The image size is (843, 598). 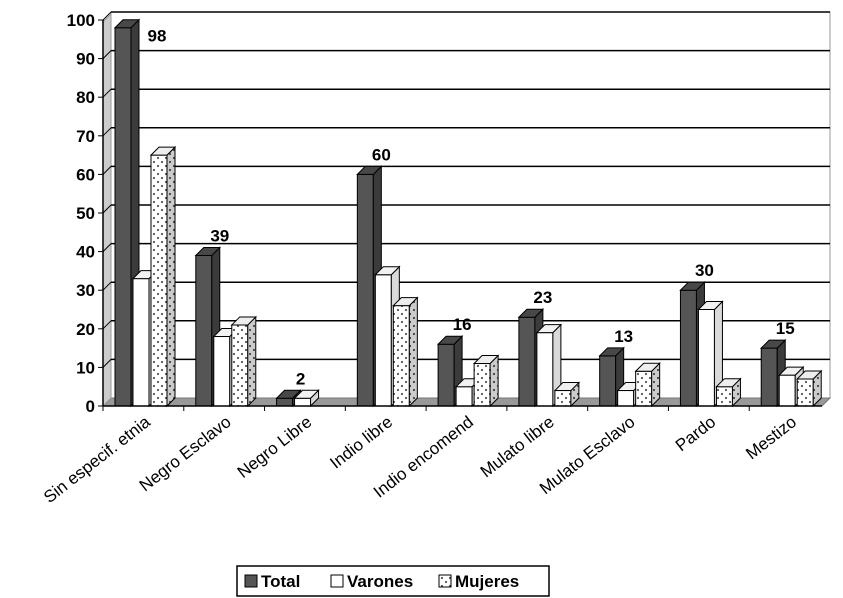 I want to click on y-tick-label: 50, so click(x=85, y=213).